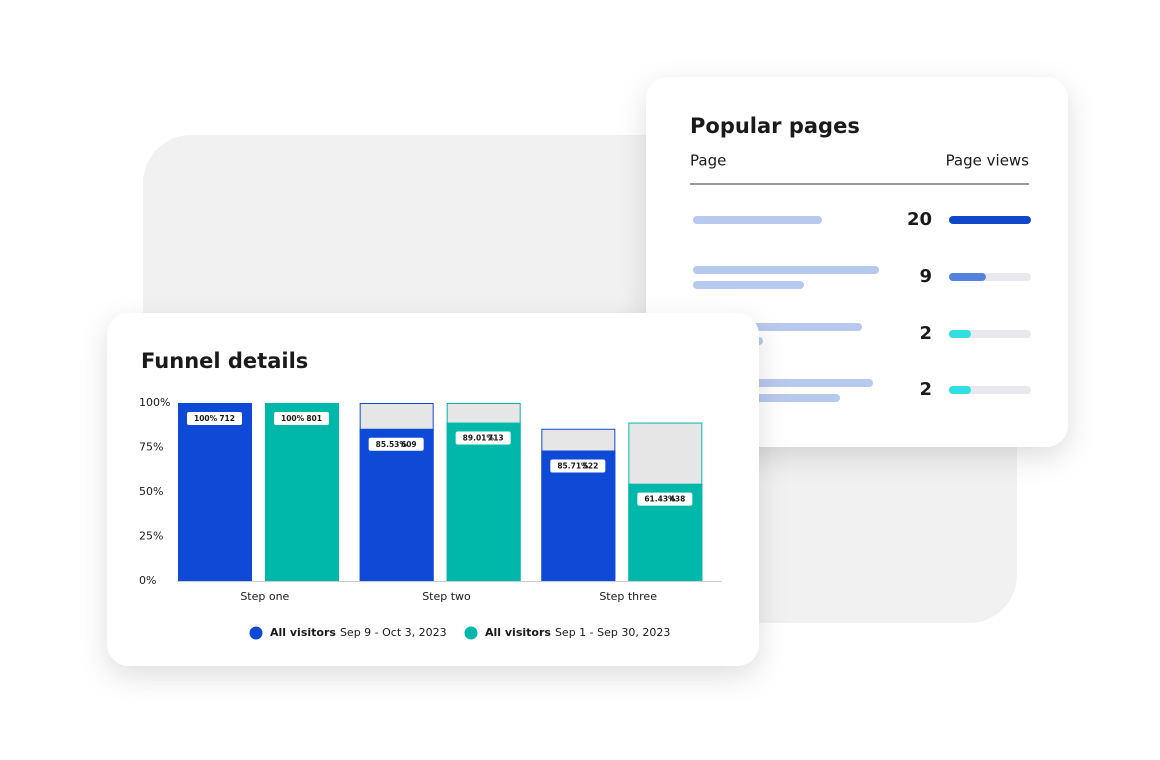 Image resolution: width=1160 pixels, height=760 pixels. I want to click on count-label: 713, so click(496, 438).